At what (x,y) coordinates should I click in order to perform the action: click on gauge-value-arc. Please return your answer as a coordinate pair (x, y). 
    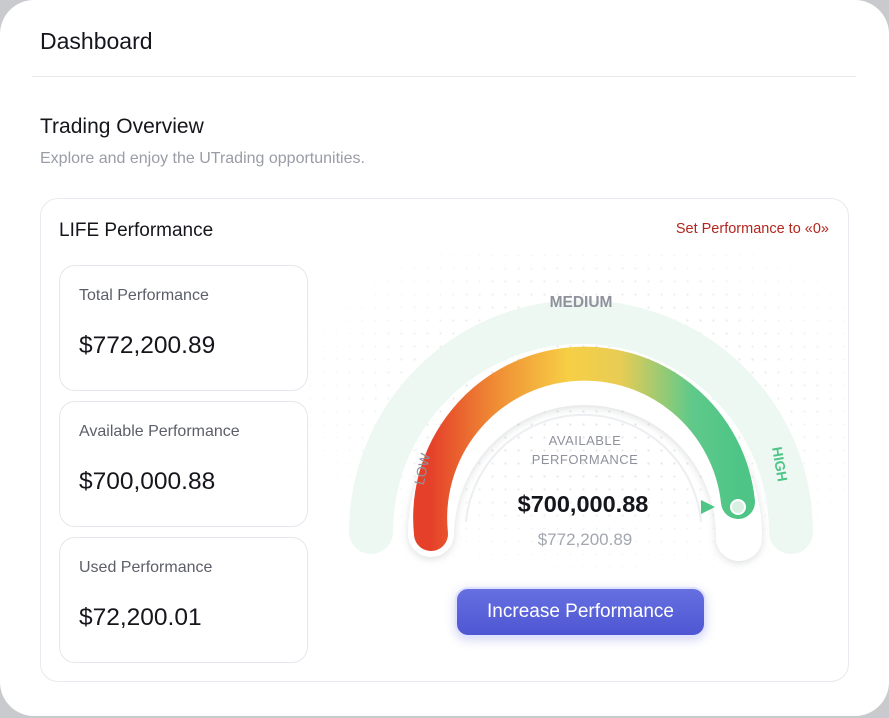
    Looking at the image, I should click on (584, 448).